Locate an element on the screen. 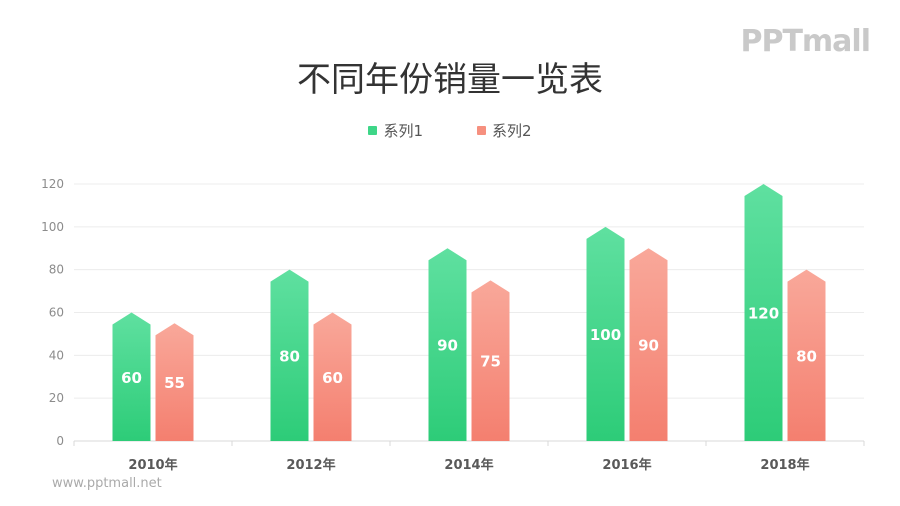 The width and height of the screenshot is (900, 506). data-label: 55 is located at coordinates (174, 383).